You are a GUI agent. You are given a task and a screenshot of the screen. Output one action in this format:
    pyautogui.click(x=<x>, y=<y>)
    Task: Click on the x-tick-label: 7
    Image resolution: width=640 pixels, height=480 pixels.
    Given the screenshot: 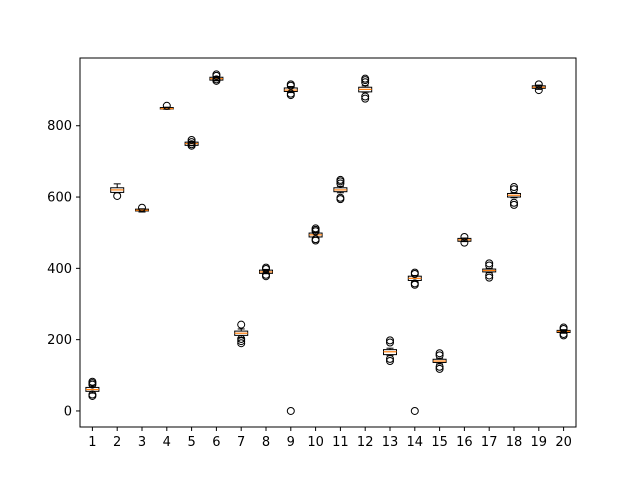 What is the action you would take?
    pyautogui.click(x=241, y=442)
    